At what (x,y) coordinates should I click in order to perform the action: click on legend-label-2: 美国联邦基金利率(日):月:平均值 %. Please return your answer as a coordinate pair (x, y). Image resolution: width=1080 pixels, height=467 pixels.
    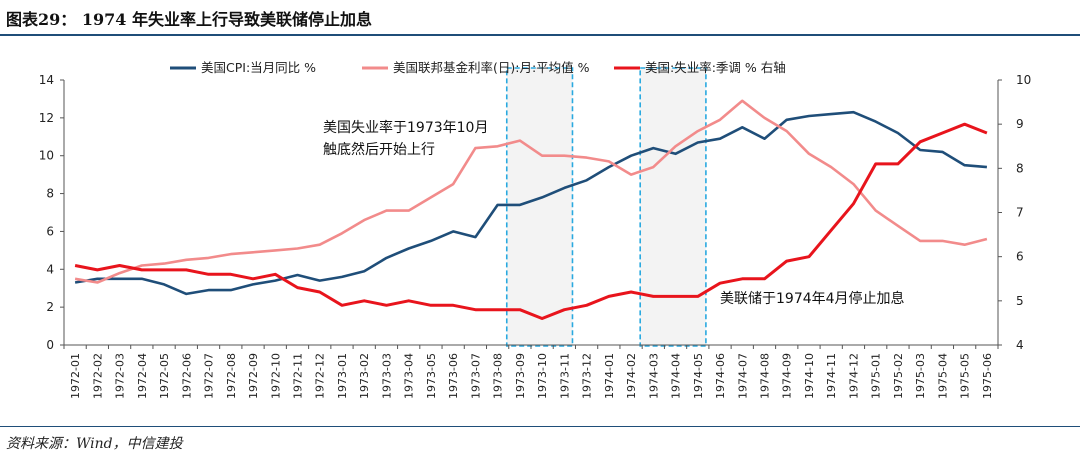
    Looking at the image, I should click on (491, 67).